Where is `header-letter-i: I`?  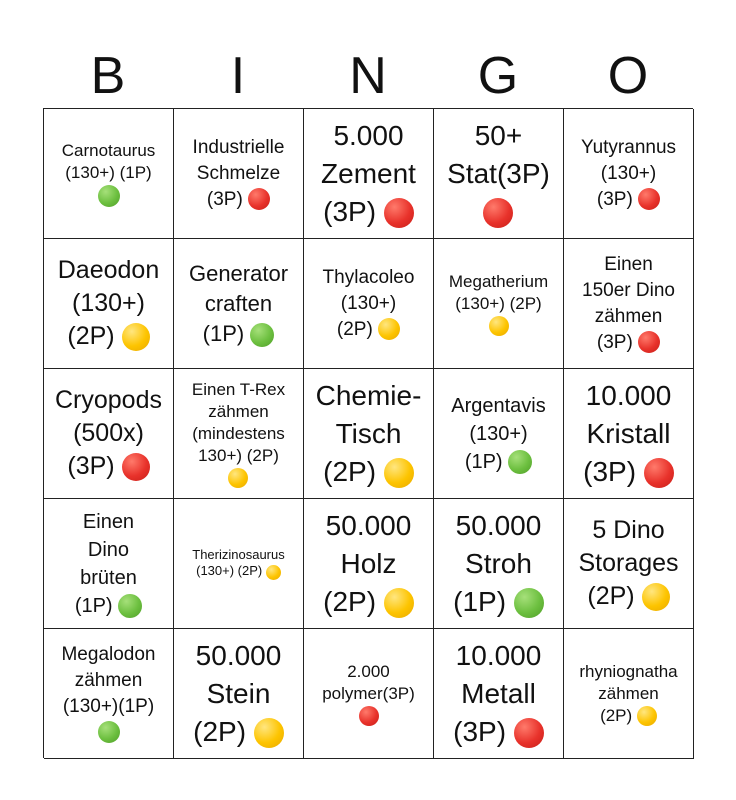
header-letter-i: I is located at coordinates (238, 76).